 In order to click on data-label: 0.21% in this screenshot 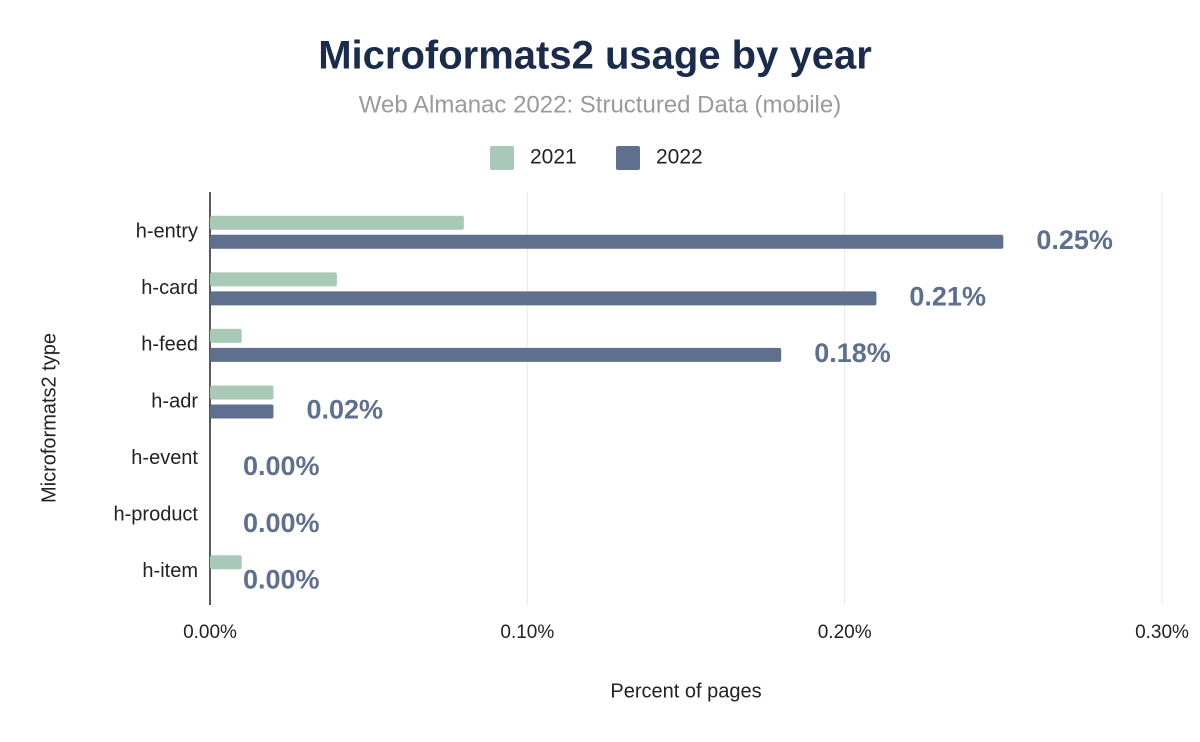, I will do `click(947, 296)`.